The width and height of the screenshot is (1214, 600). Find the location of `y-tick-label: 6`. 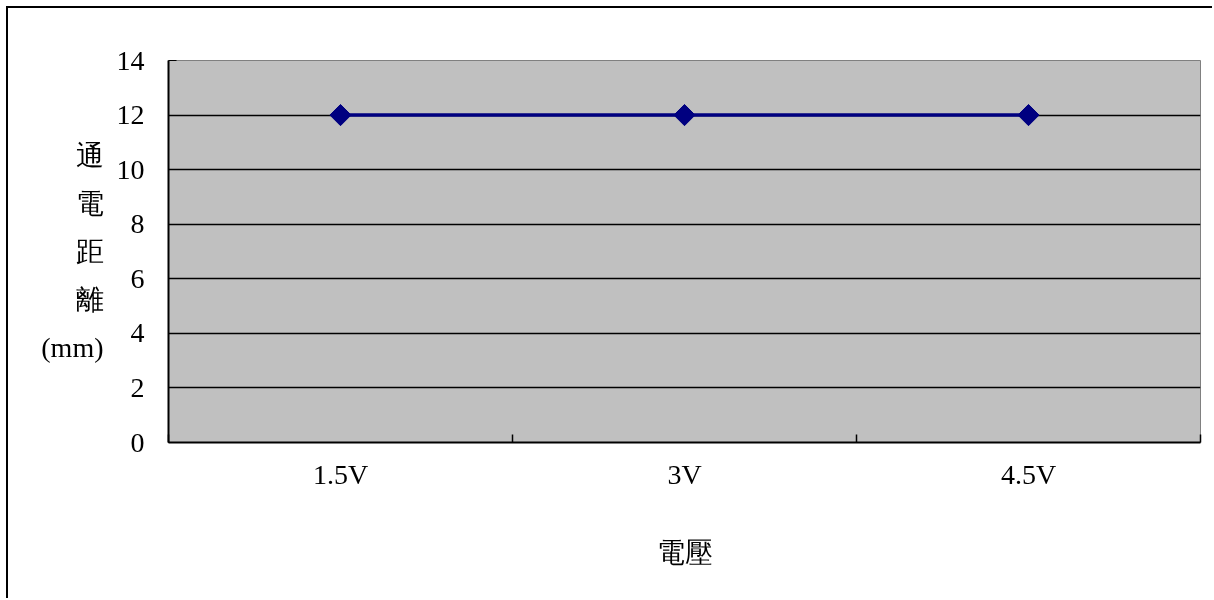

y-tick-label: 6 is located at coordinates (137, 278).